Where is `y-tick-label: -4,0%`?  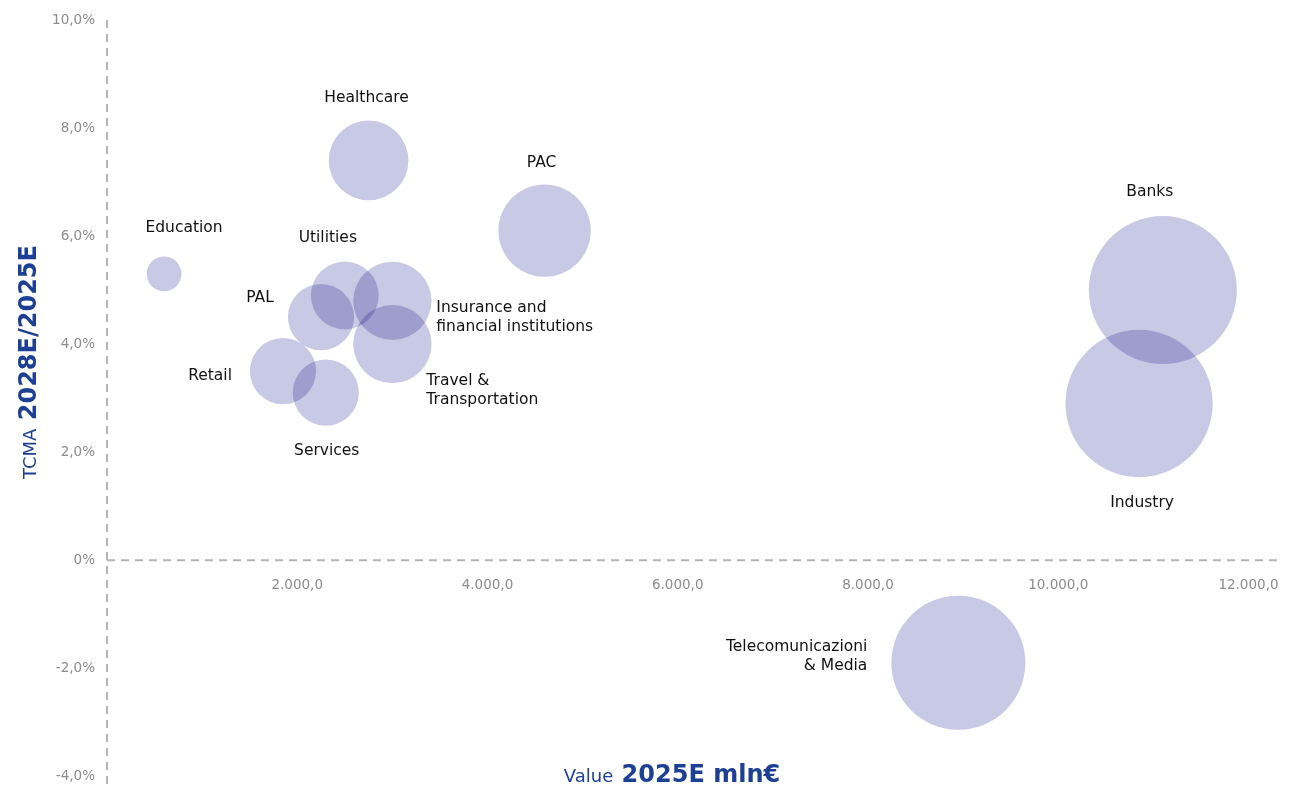
y-tick-label: -4,0% is located at coordinates (75, 775).